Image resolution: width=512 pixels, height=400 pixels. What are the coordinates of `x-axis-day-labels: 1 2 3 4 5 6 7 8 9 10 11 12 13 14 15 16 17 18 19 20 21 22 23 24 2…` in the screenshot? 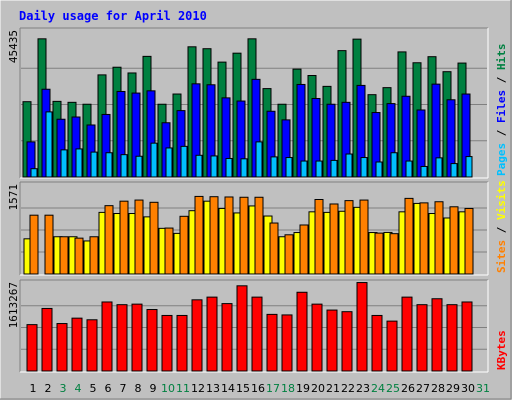 It's located at (260, 388).